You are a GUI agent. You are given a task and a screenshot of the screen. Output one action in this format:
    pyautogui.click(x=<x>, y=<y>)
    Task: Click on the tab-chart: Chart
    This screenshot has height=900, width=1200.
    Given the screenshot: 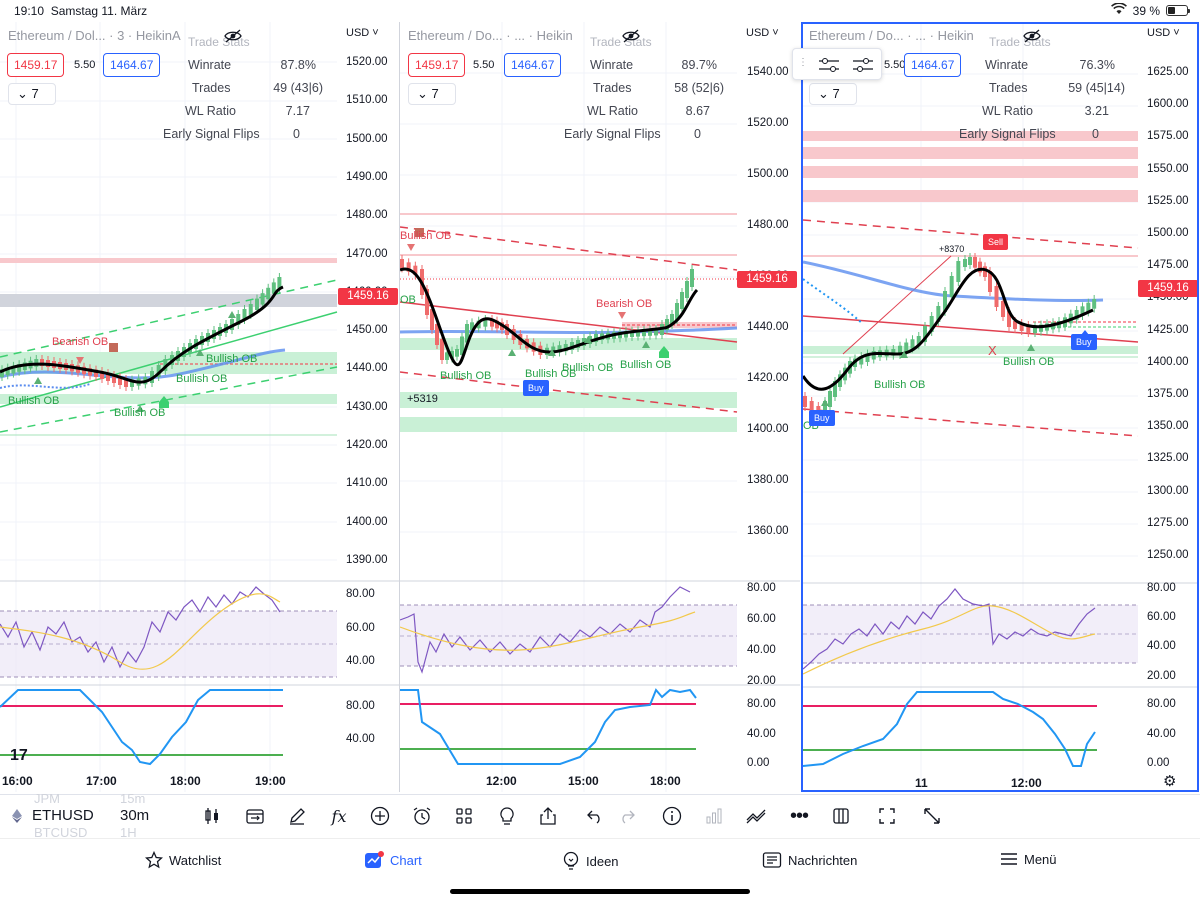 What is the action you would take?
    pyautogui.click(x=393, y=860)
    